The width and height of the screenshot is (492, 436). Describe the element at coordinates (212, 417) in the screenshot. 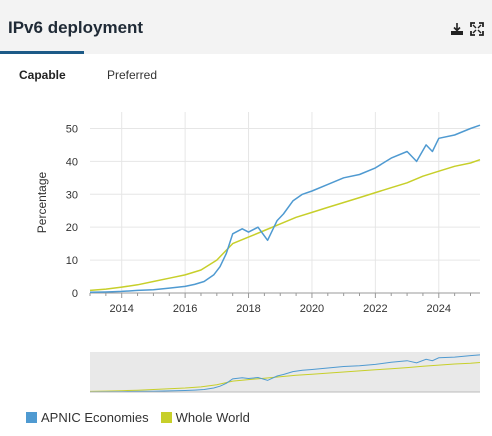

I see `legend-label-world: Whole World` at that location.